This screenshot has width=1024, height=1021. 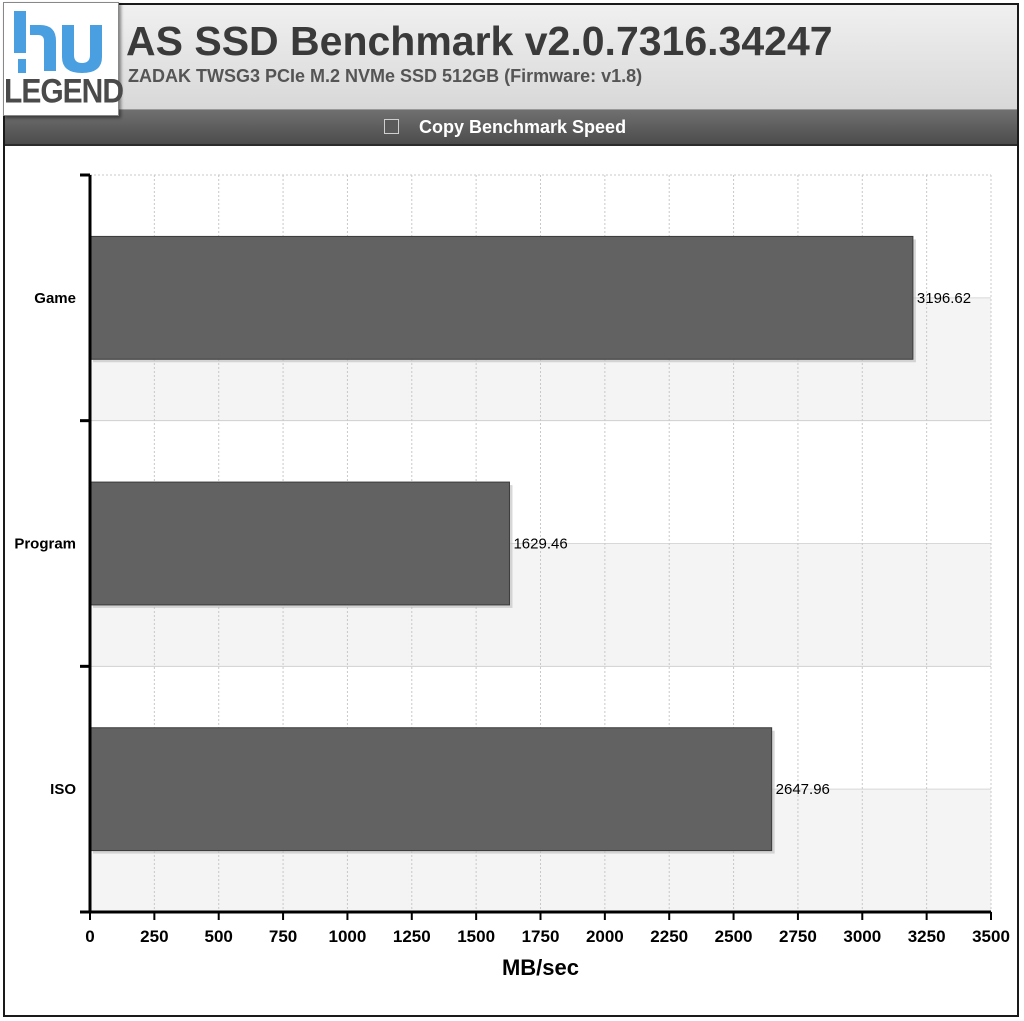 What do you see at coordinates (431, 789) in the screenshot?
I see `bar-iso` at bounding box center [431, 789].